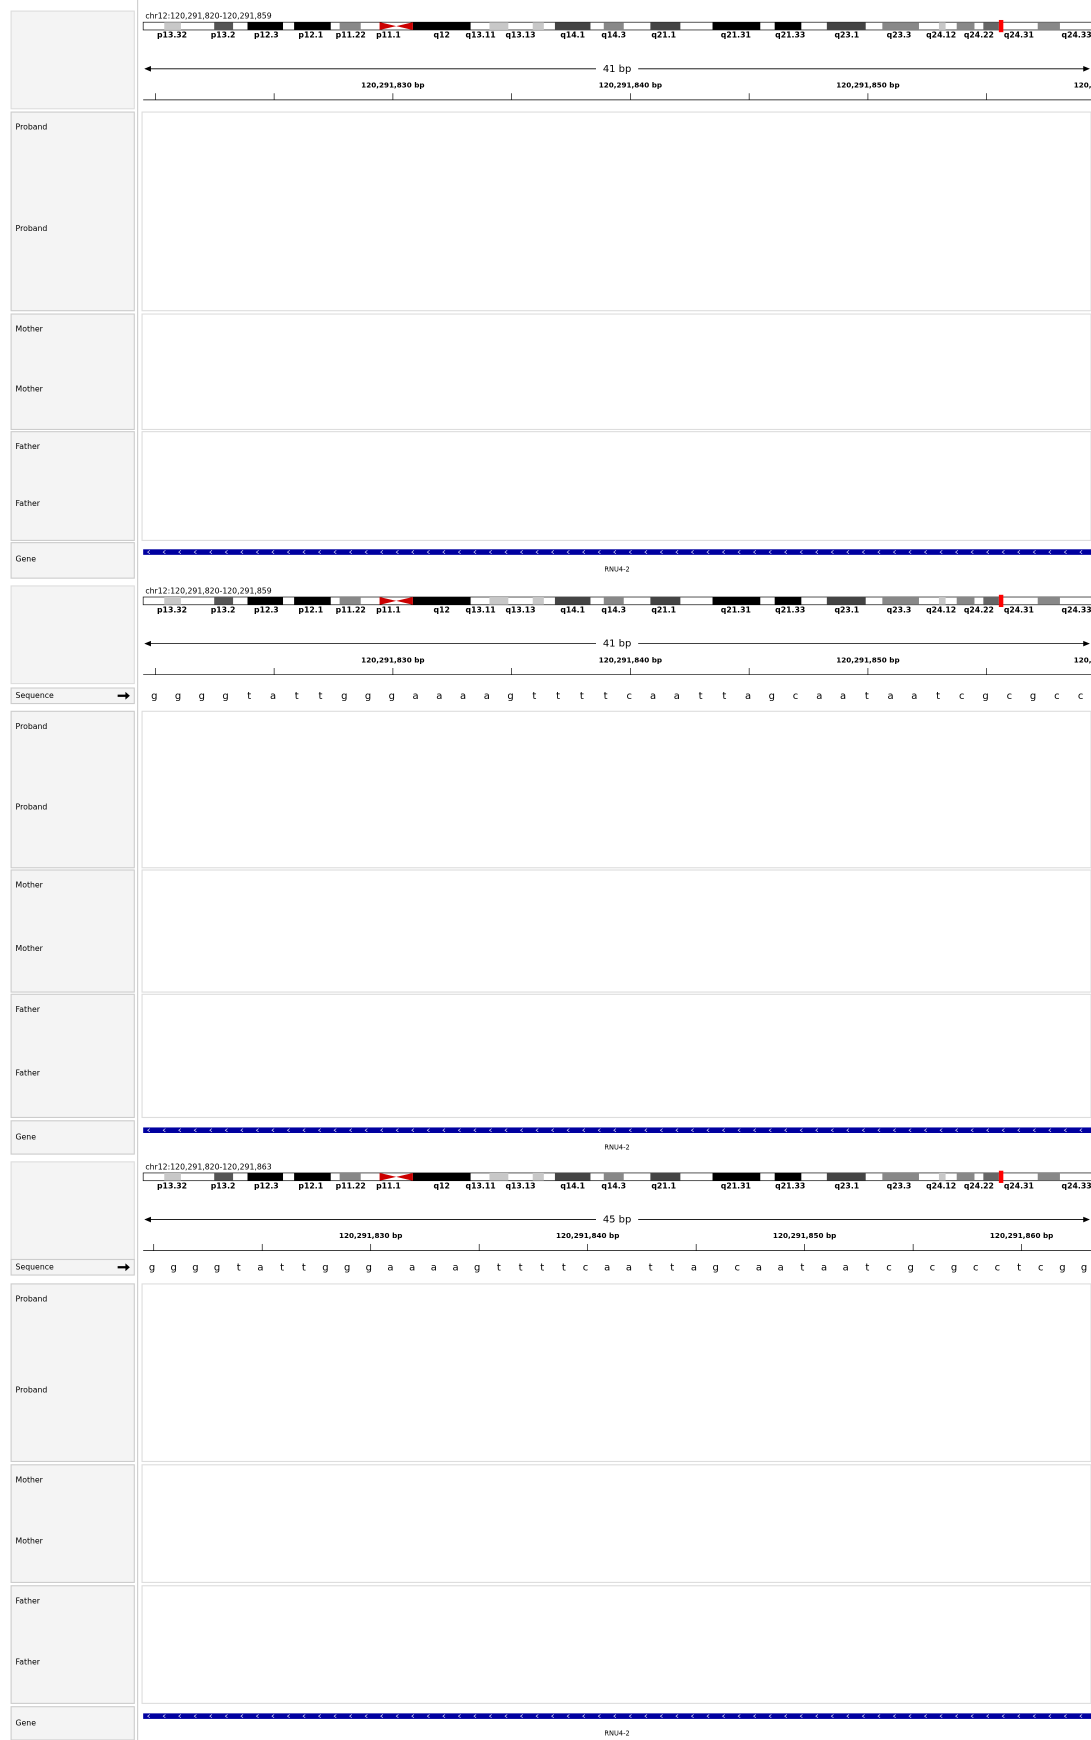  What do you see at coordinates (208, 16) in the screenshot?
I see `locus: chr12:120,291,820-120,291,859` at bounding box center [208, 16].